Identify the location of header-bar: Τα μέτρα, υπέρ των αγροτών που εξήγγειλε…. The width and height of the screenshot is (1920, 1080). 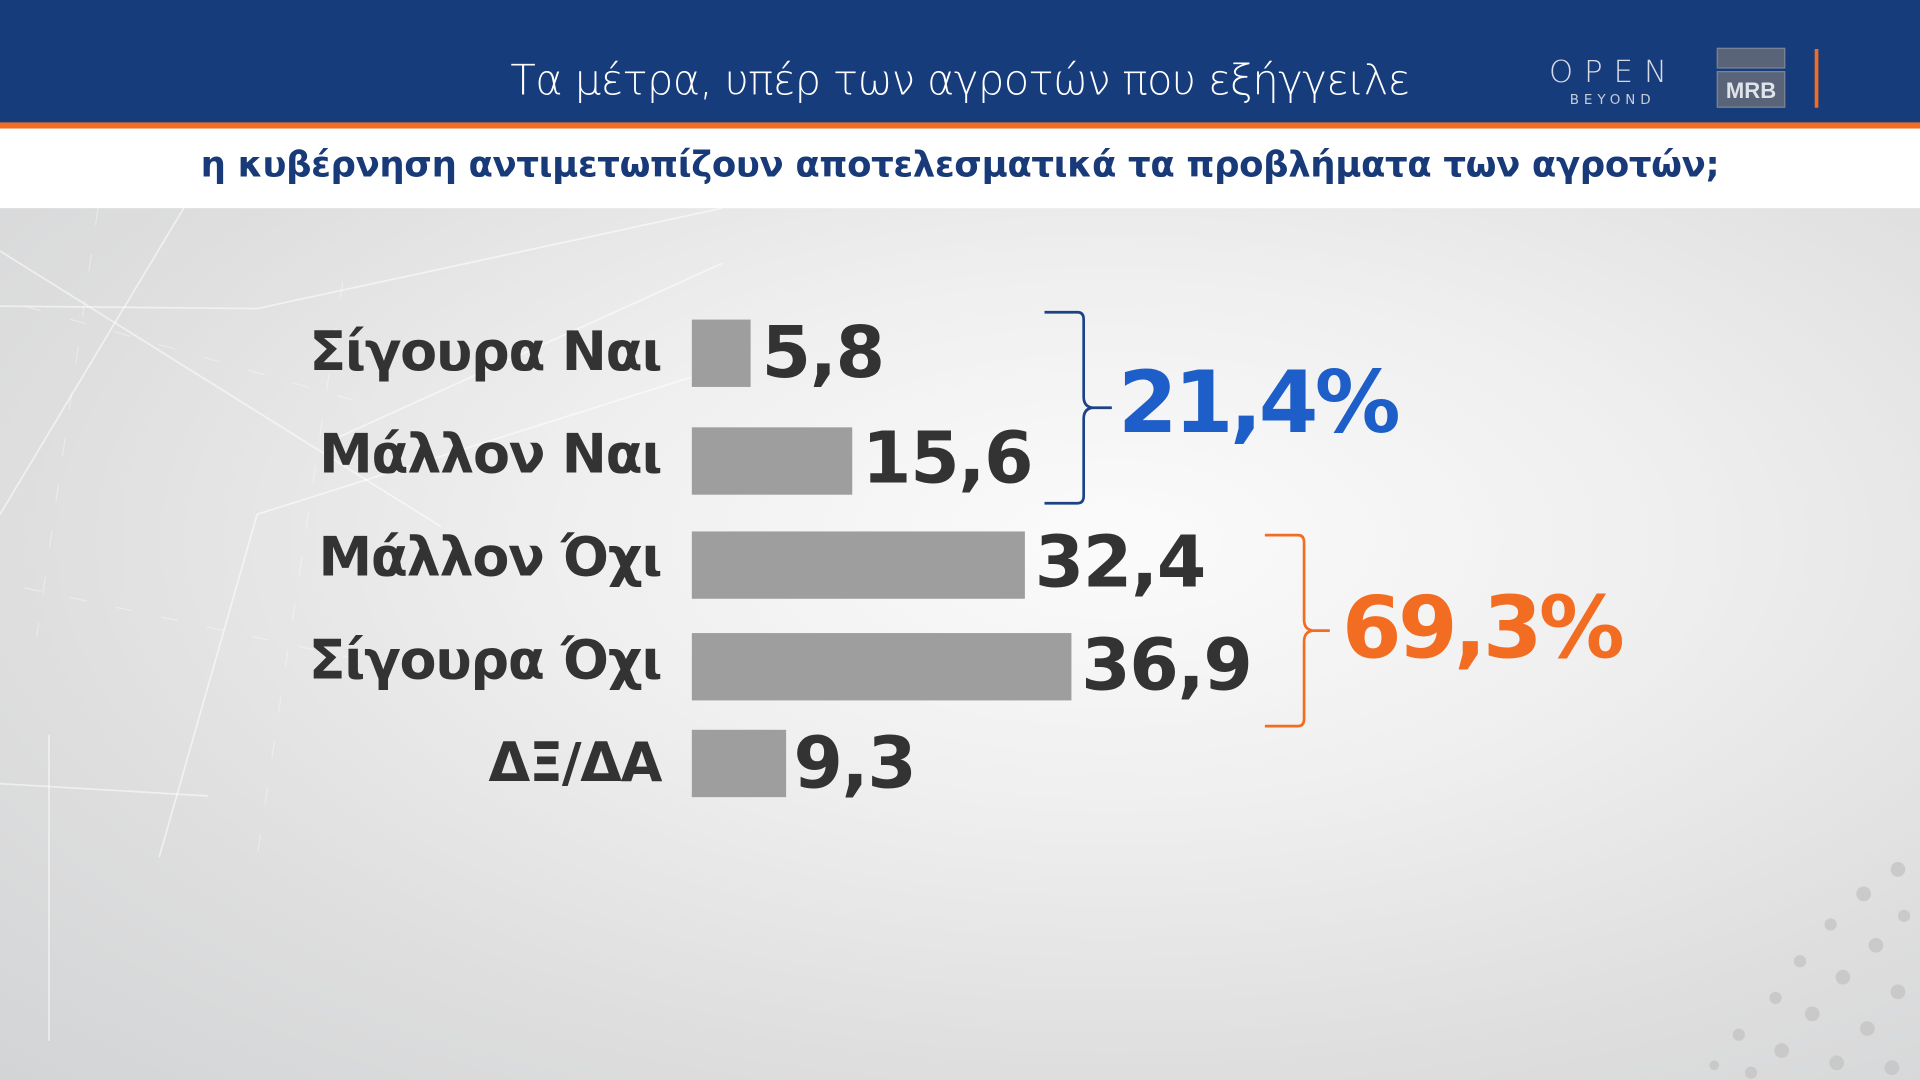
(960, 61).